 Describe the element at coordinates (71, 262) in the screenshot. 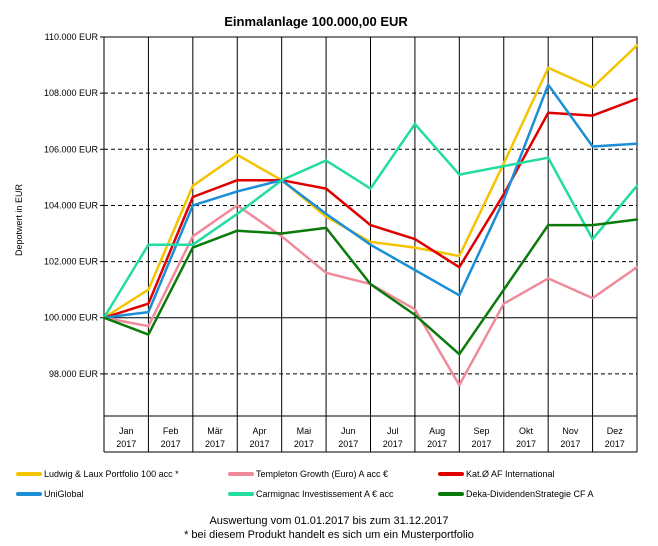

I see `y-tick-label: 102.000 EUR` at that location.